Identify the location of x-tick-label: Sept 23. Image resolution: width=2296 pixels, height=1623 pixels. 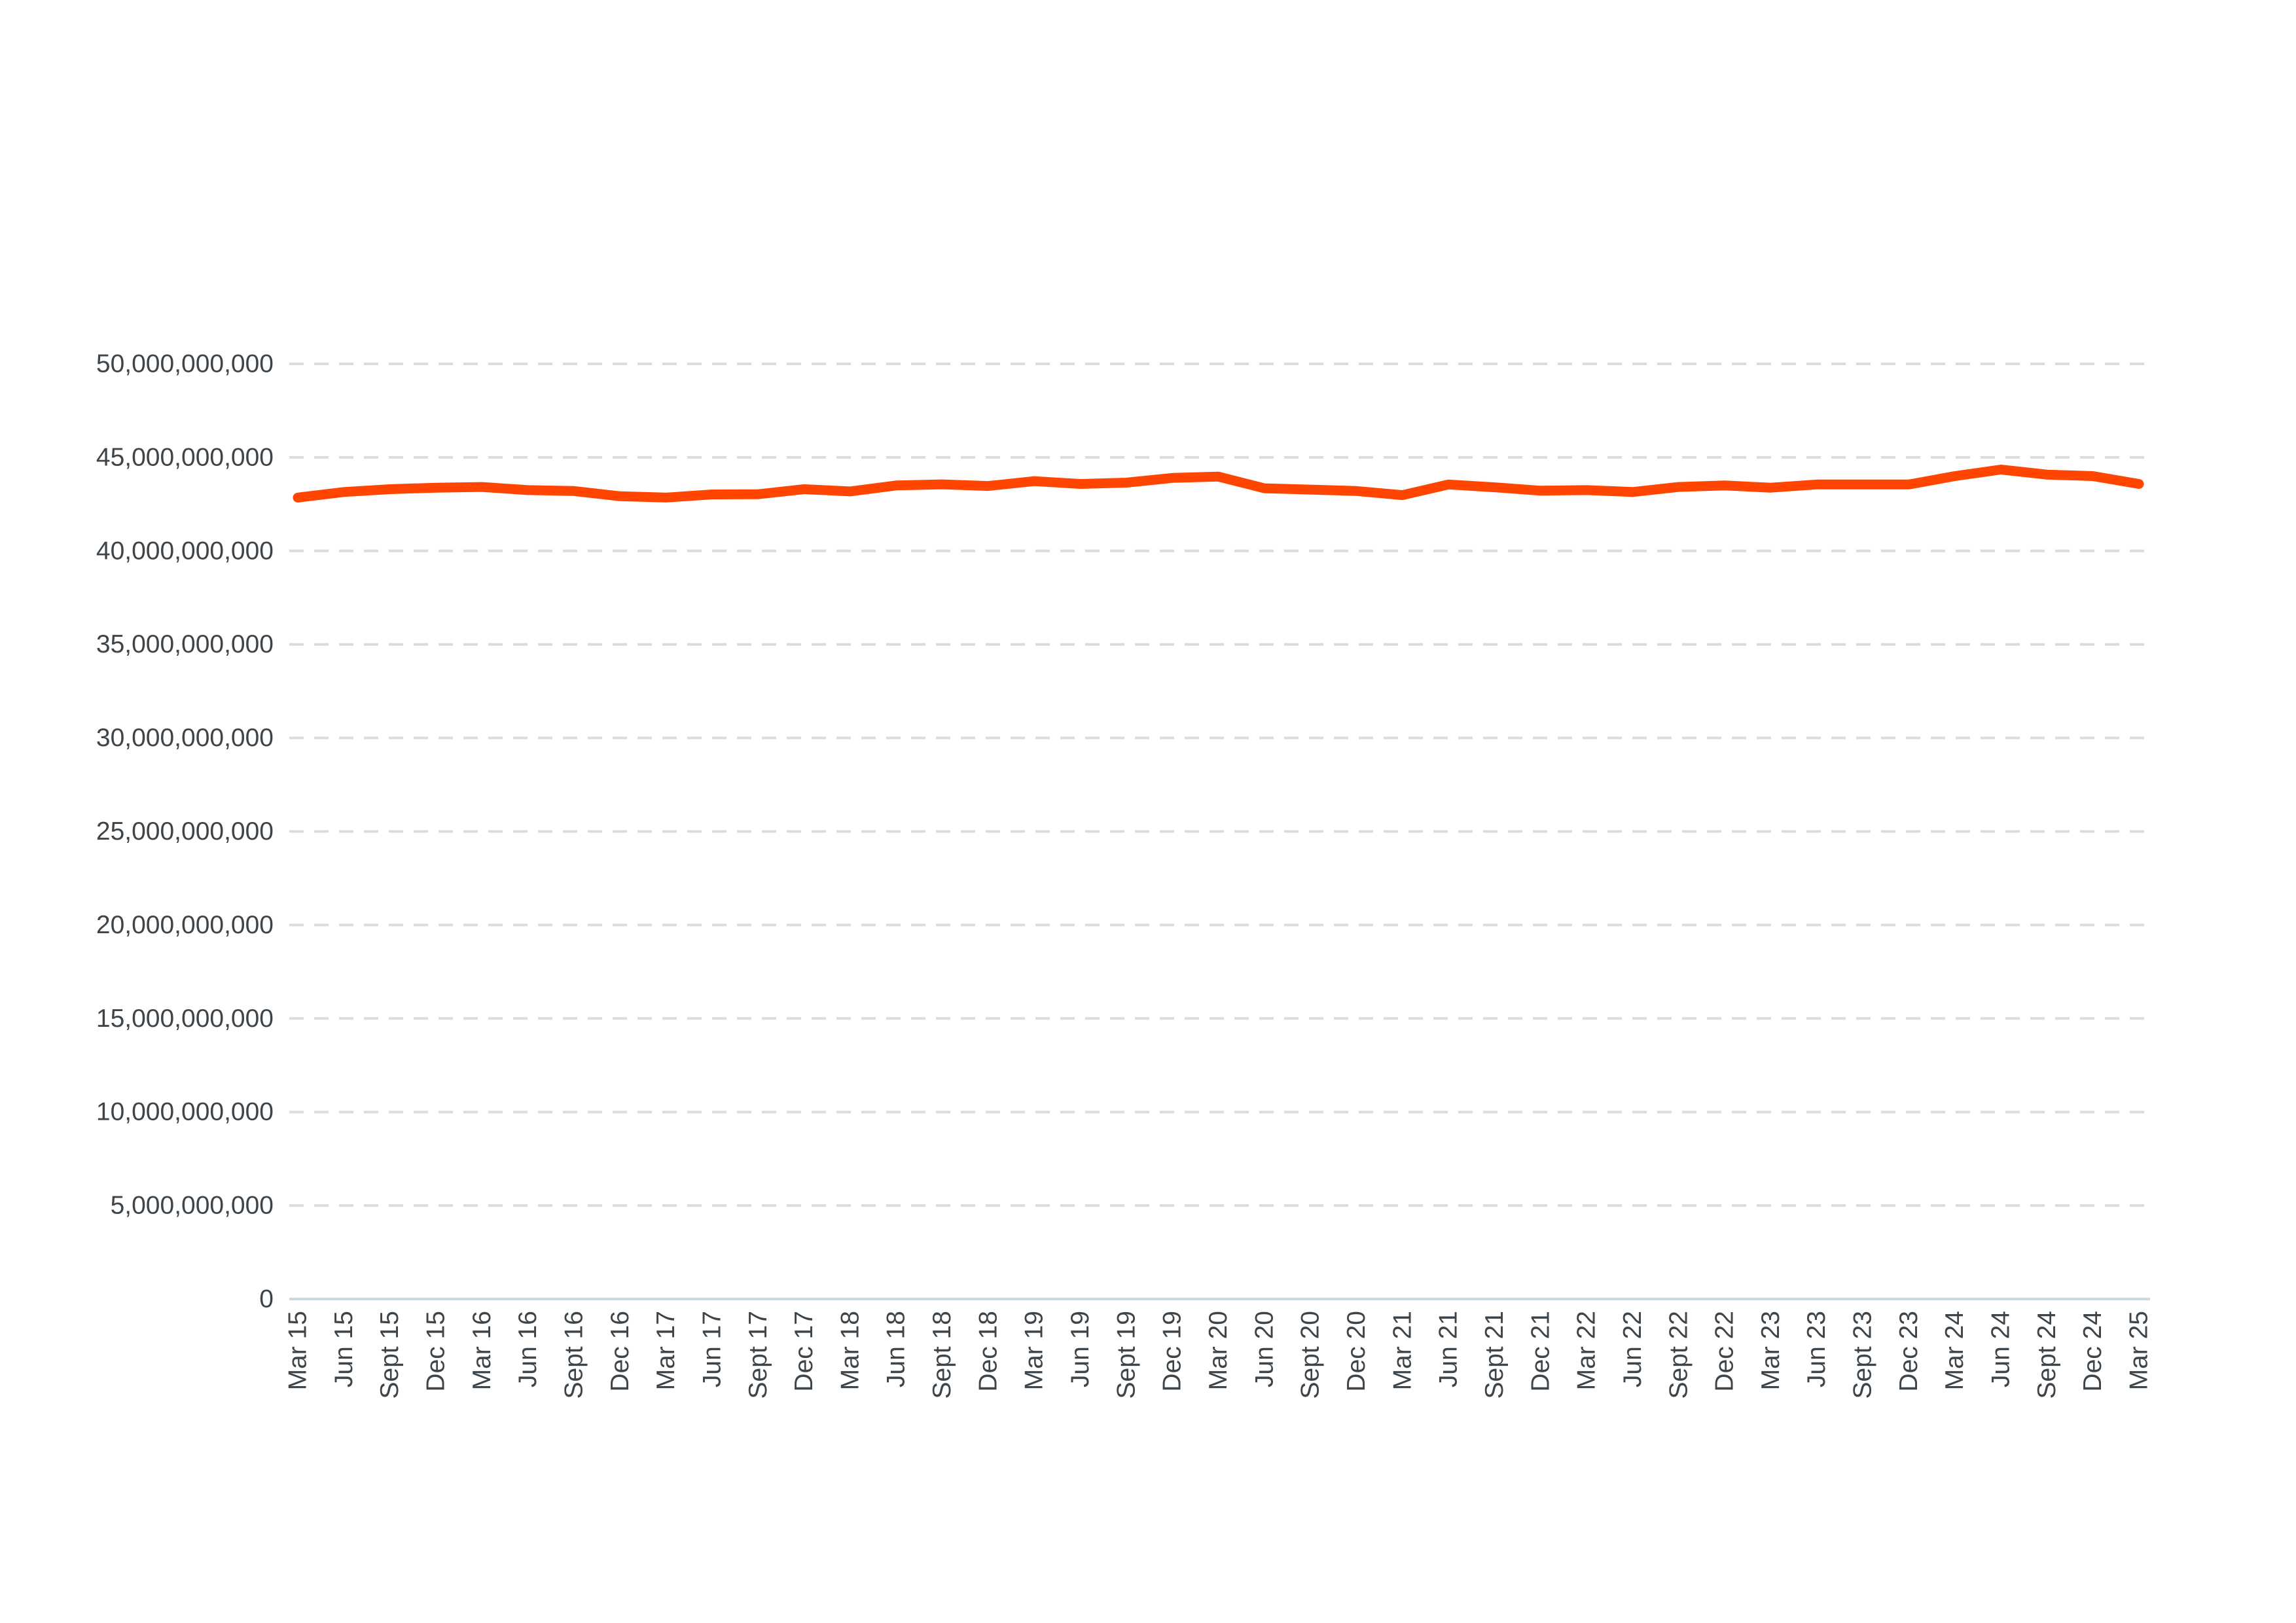
(1863, 1355).